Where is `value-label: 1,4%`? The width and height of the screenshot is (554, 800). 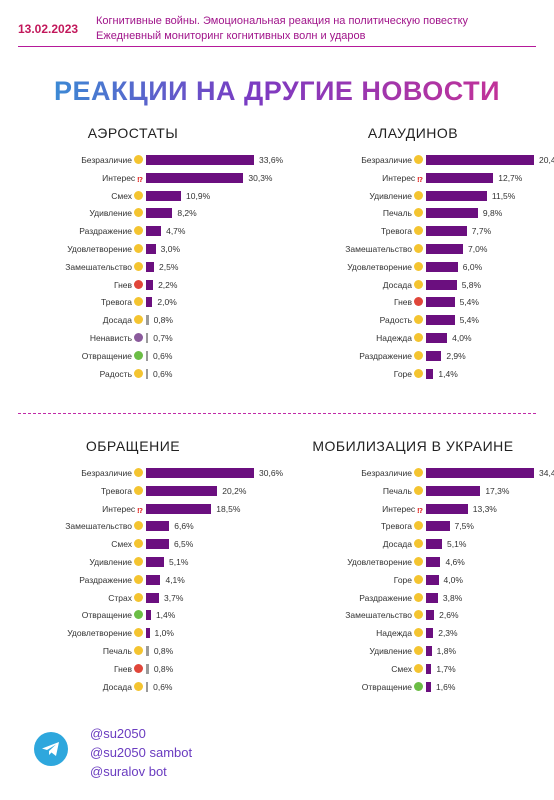
value-label: 1,4% is located at coordinates (165, 615).